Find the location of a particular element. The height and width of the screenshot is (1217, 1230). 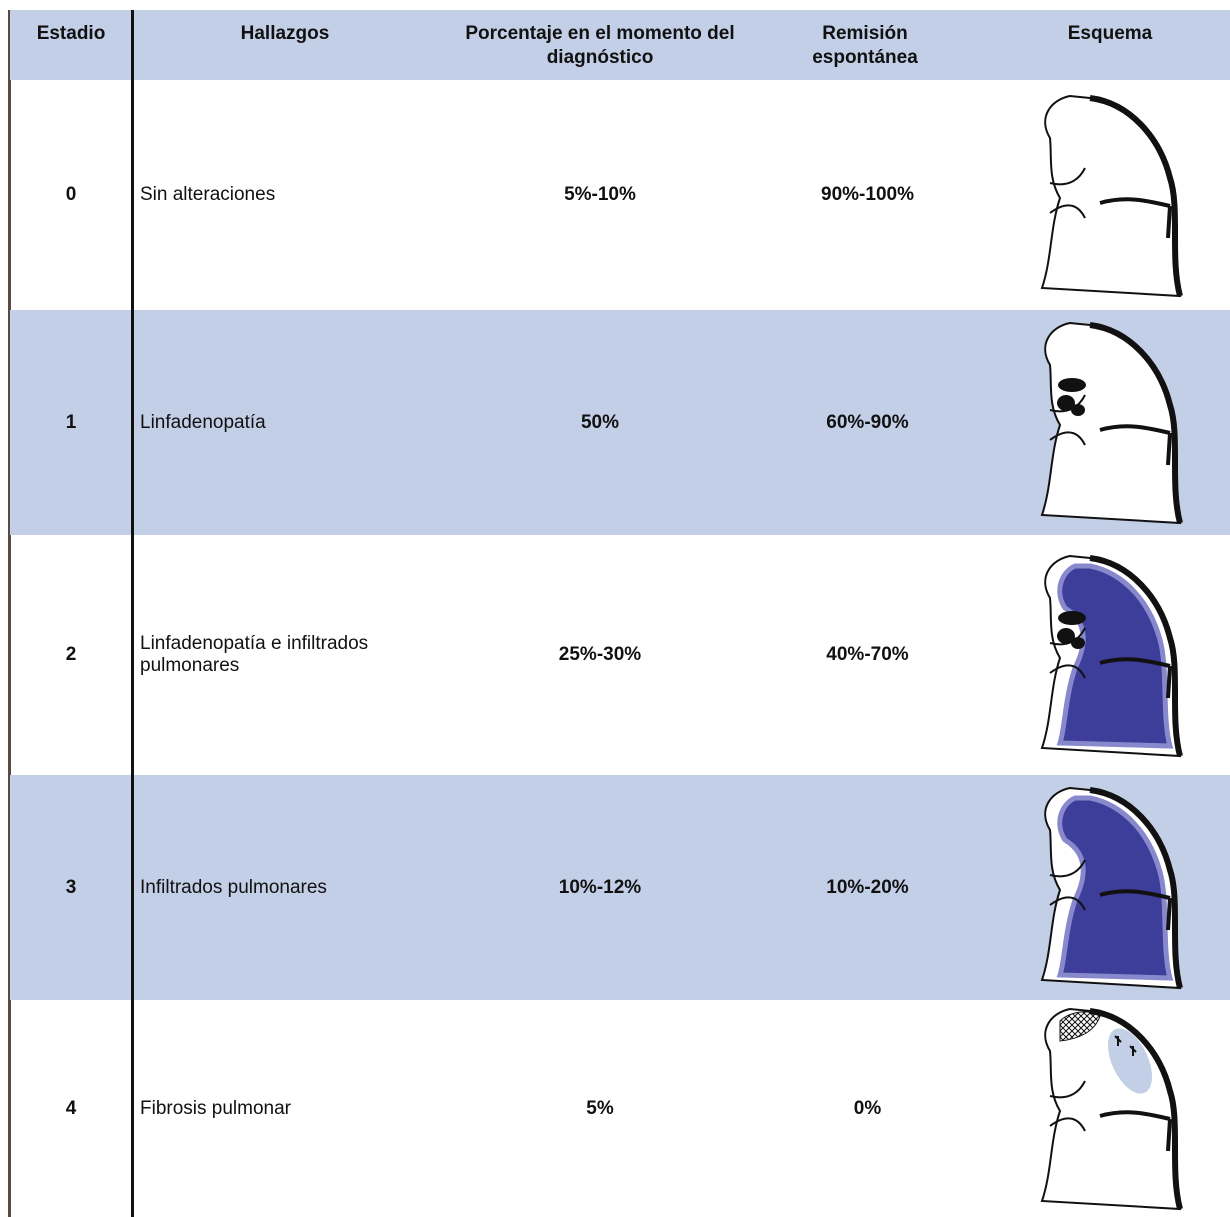

percentage: 25%-30% is located at coordinates (600, 654).